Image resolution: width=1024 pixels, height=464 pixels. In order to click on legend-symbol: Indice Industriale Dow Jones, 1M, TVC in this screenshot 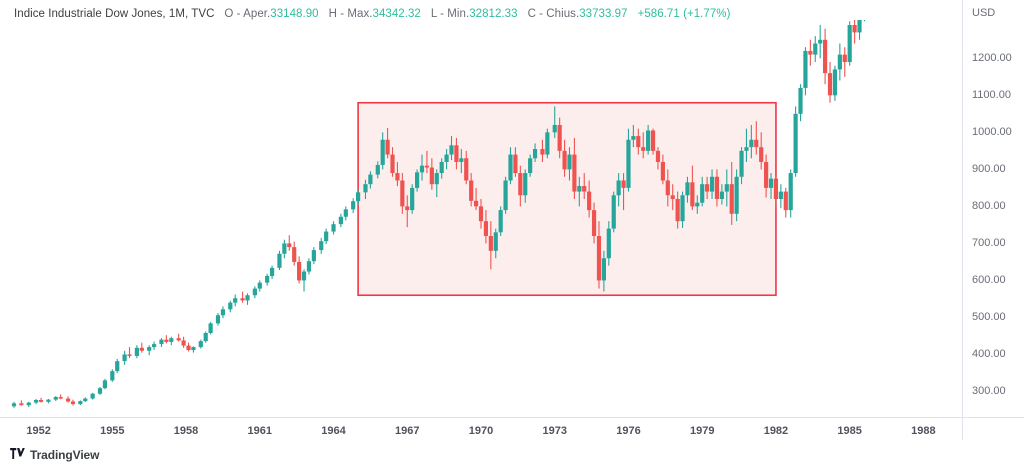, I will do `click(114, 14)`.